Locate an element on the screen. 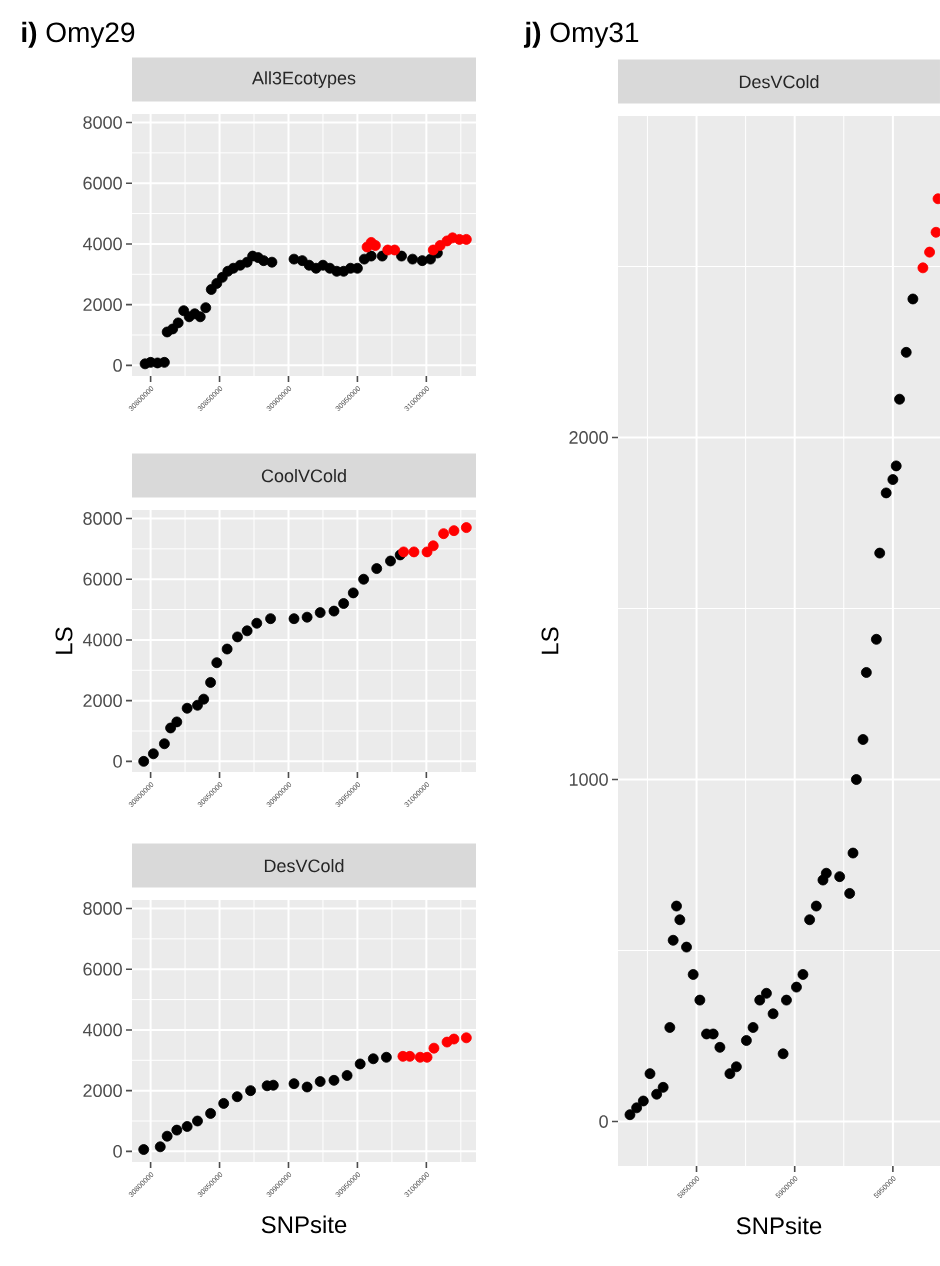 Image resolution: width=940 pixels, height=1266 pixels. y-tick-label: 1000 is located at coordinates (588, 779).